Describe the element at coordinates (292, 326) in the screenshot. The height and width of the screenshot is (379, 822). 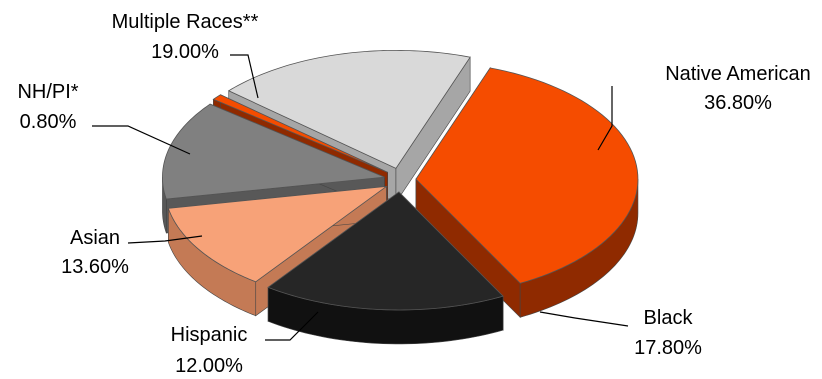
I see `leader-line-hispanic` at that location.